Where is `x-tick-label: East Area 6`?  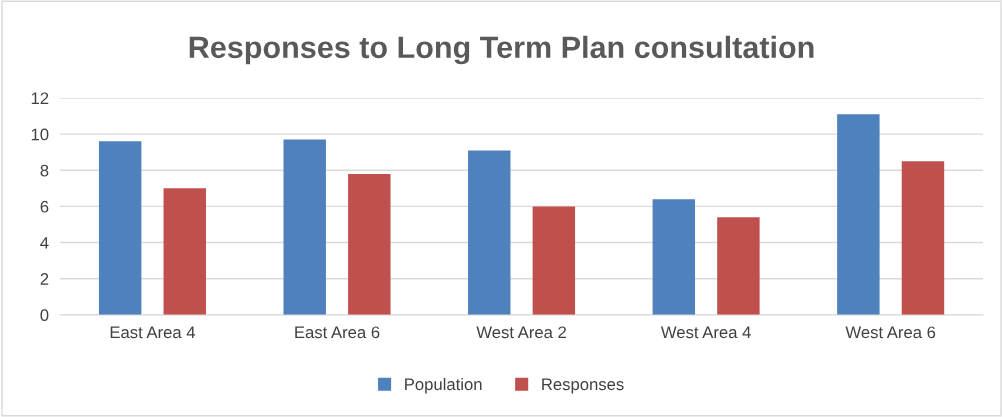 x-tick-label: East Area 6 is located at coordinates (337, 332).